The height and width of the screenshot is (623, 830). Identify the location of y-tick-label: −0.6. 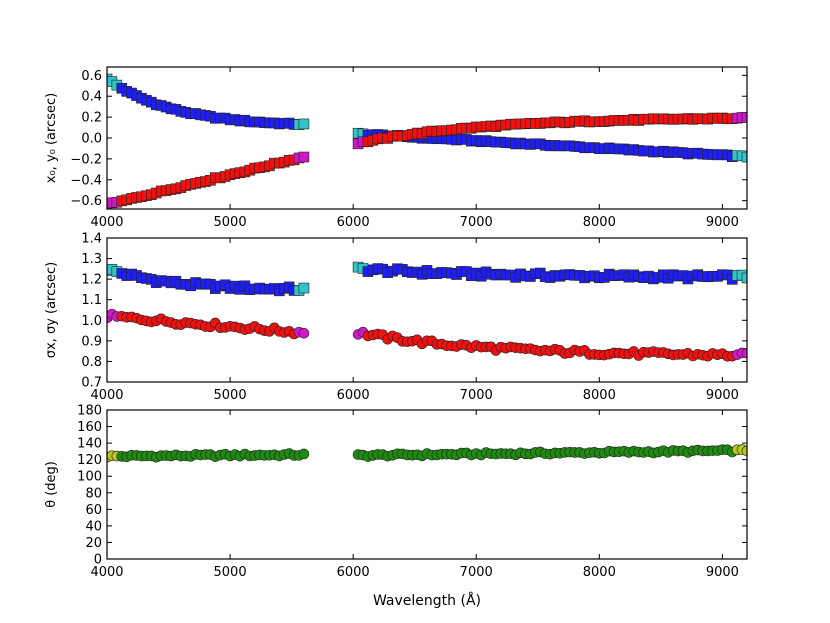
(86, 201).